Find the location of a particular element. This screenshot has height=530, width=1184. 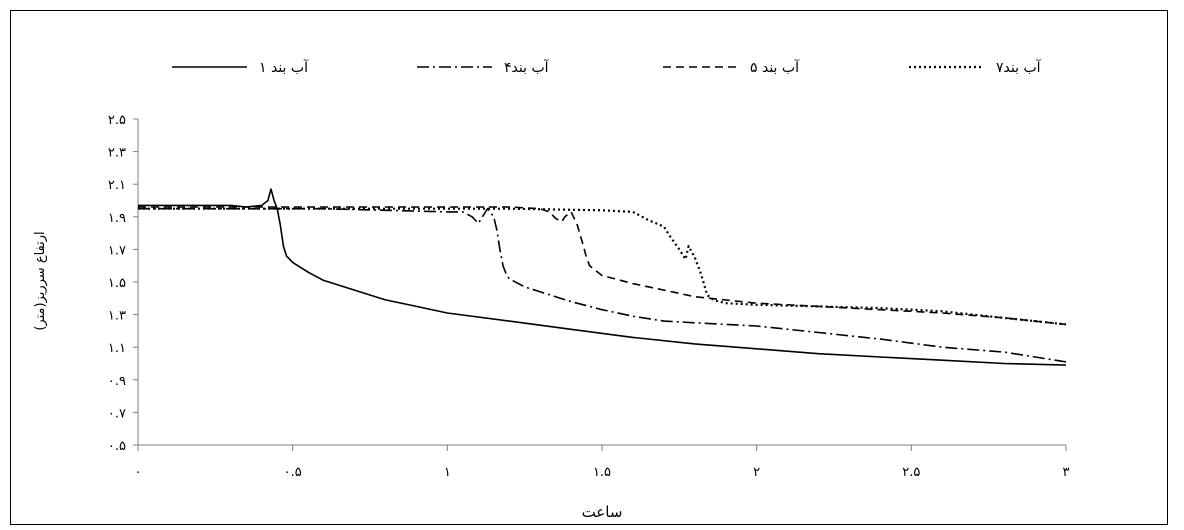

x-tick-label: ۱.۵ is located at coordinates (602, 472).